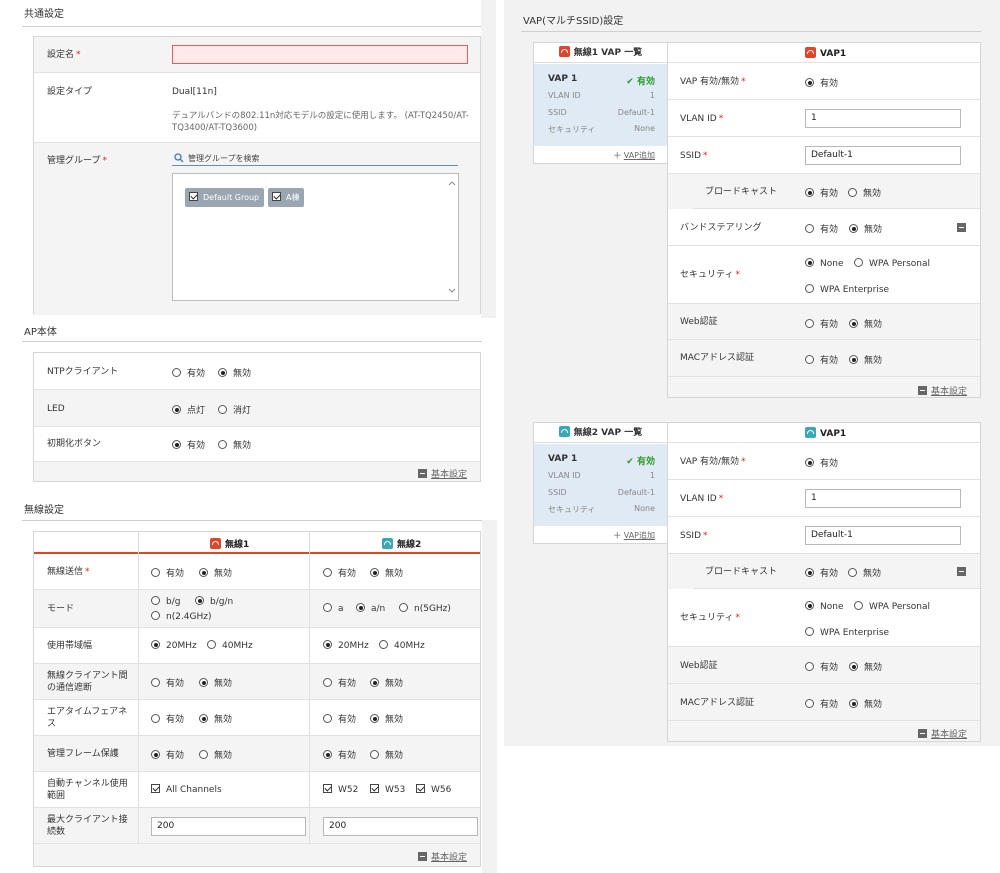 Image resolution: width=1000 pixels, height=873 pixels. Describe the element at coordinates (234, 444) in the screenshot. I see `init-off-radio: 無効` at that location.